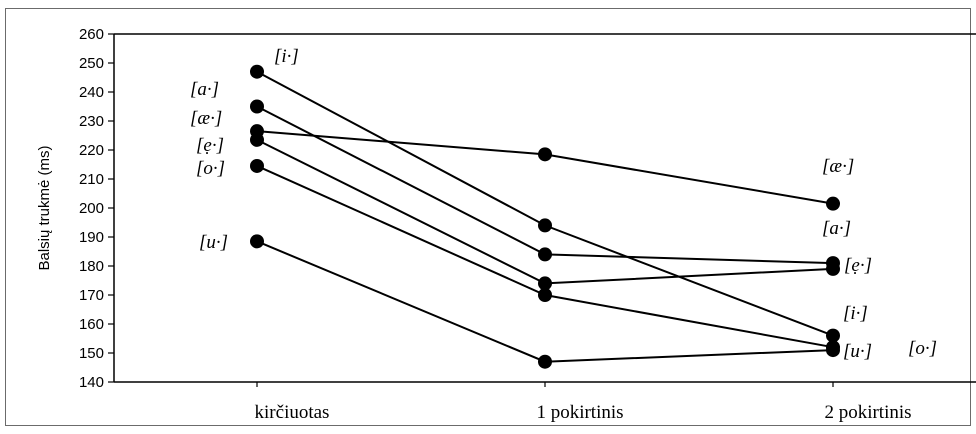 The height and width of the screenshot is (434, 976). What do you see at coordinates (91, 295) in the screenshot?
I see `y-tick-label: 170` at bounding box center [91, 295].